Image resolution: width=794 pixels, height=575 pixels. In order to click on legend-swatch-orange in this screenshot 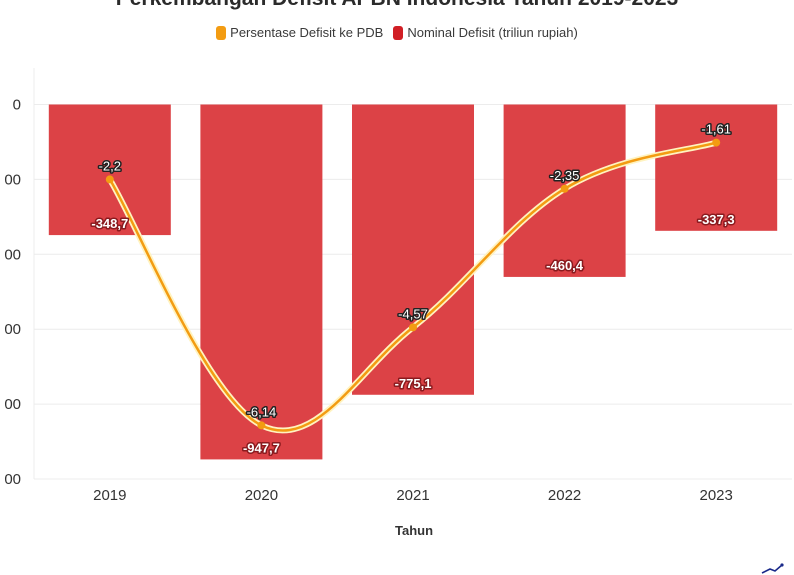, I will do `click(221, 32)`.